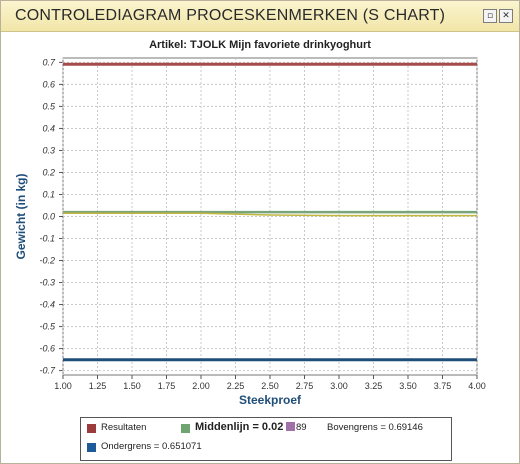 This screenshot has height=464, width=520. Describe the element at coordinates (374, 386) in the screenshot. I see `x-tick-label: 3.25` at that location.